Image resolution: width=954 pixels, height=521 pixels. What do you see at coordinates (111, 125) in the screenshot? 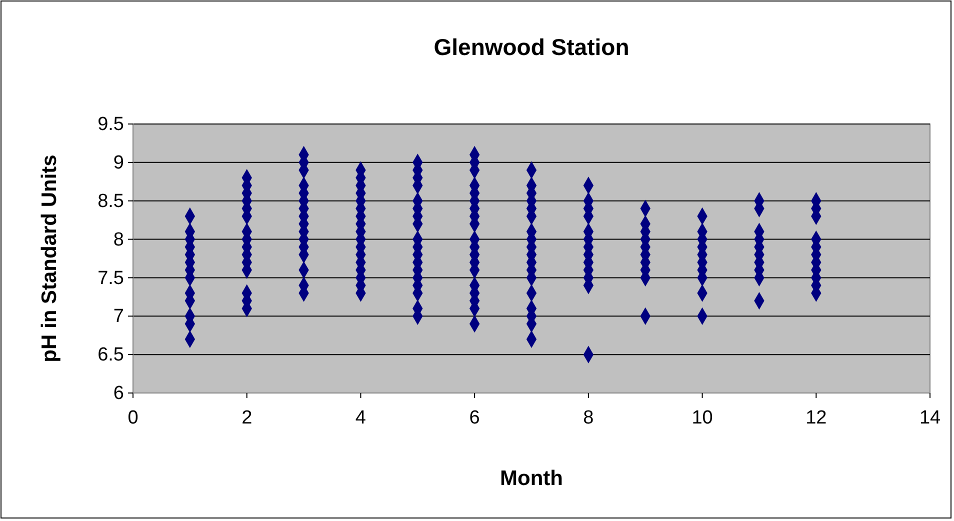
I see `y-tick-label: 9.5` at bounding box center [111, 125].